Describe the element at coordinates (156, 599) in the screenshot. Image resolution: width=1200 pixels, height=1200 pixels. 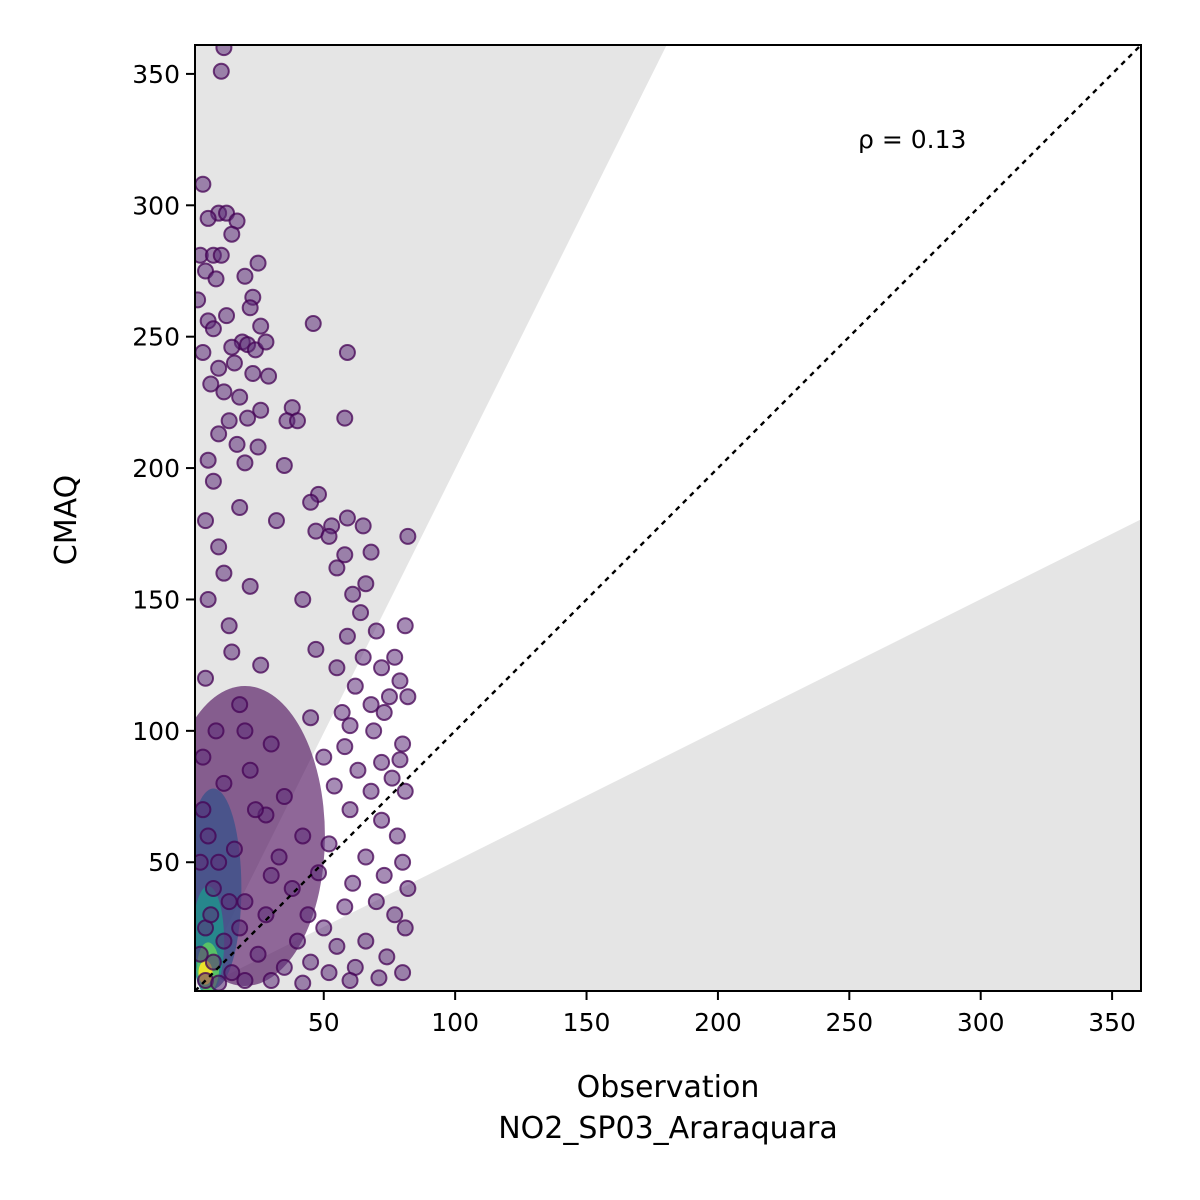
I see `y-tick-label: 150` at that location.